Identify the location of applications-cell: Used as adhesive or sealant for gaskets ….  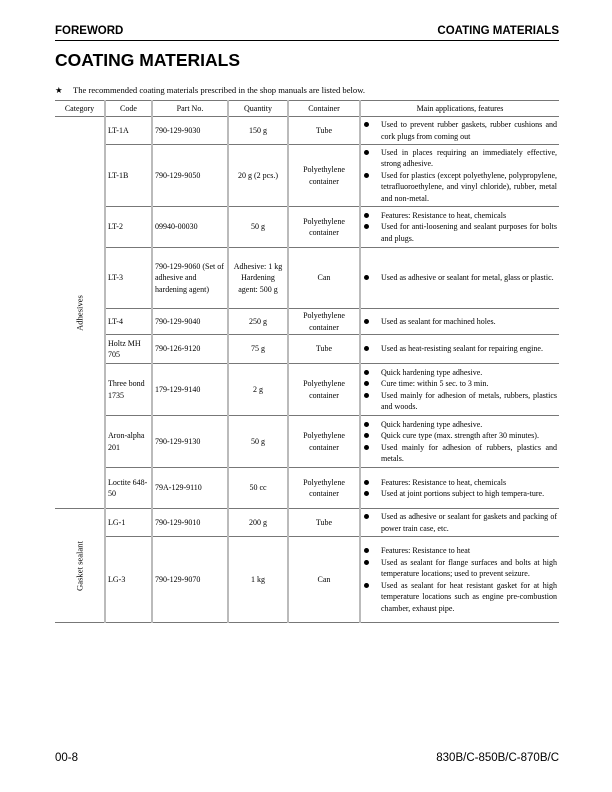
(459, 522).